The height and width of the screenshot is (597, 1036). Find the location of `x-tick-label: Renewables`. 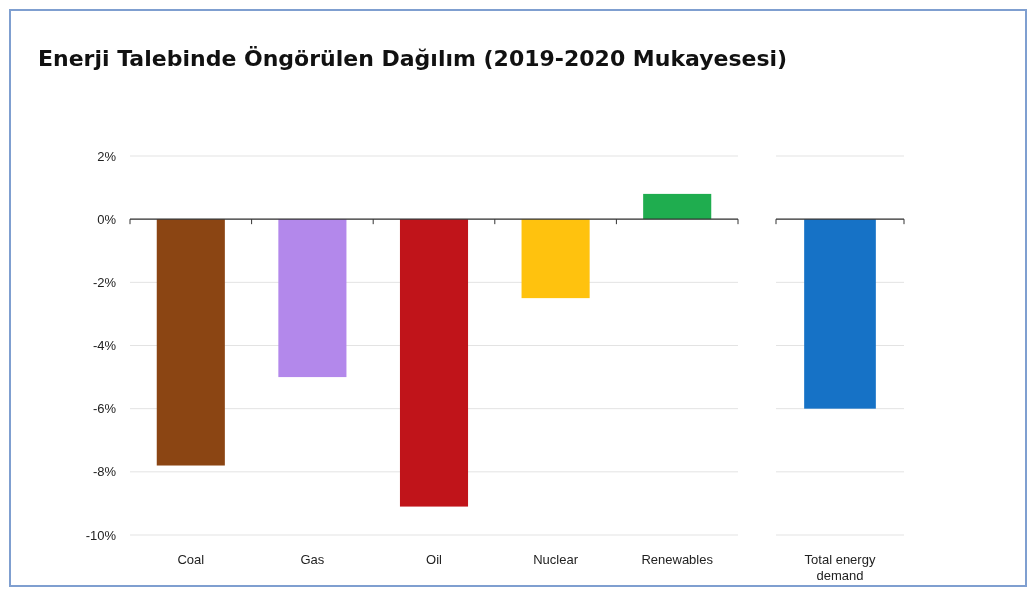

x-tick-label: Renewables is located at coordinates (677, 559).